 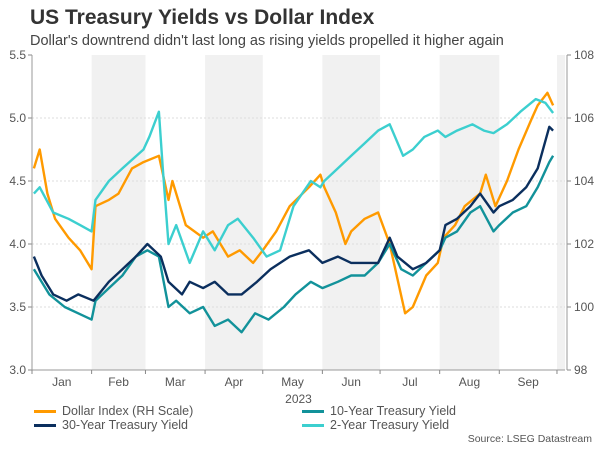 I want to click on x-tick-label: Apr, so click(x=234, y=382).